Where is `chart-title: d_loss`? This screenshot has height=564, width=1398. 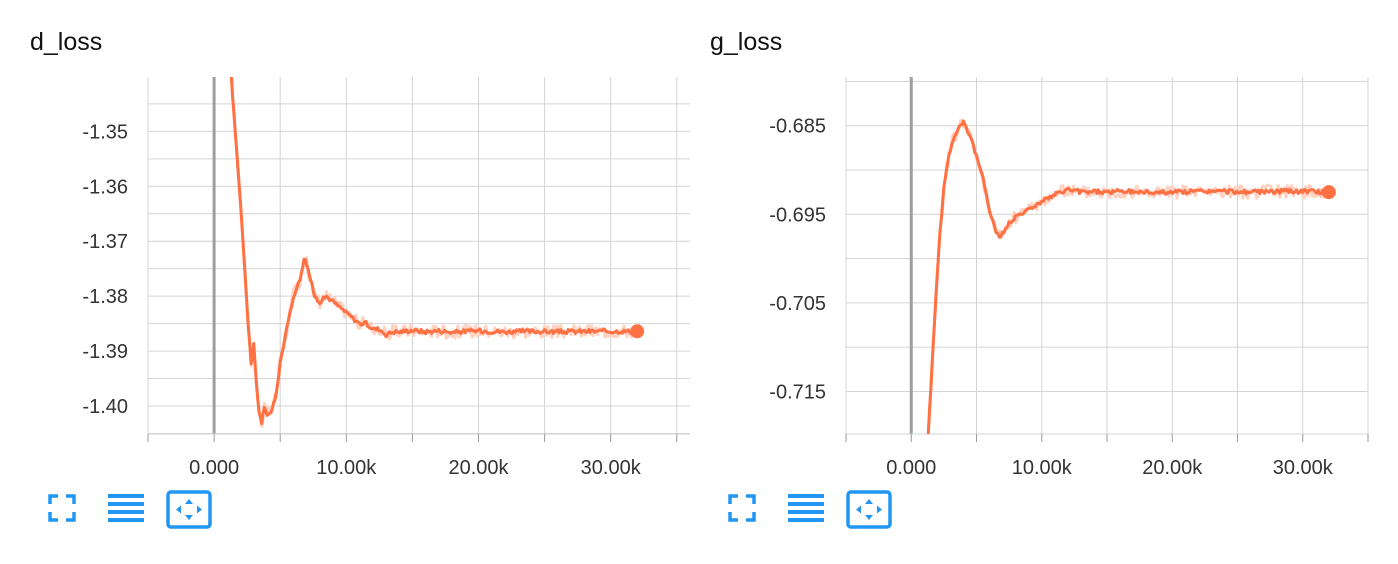 chart-title: d_loss is located at coordinates (66, 42).